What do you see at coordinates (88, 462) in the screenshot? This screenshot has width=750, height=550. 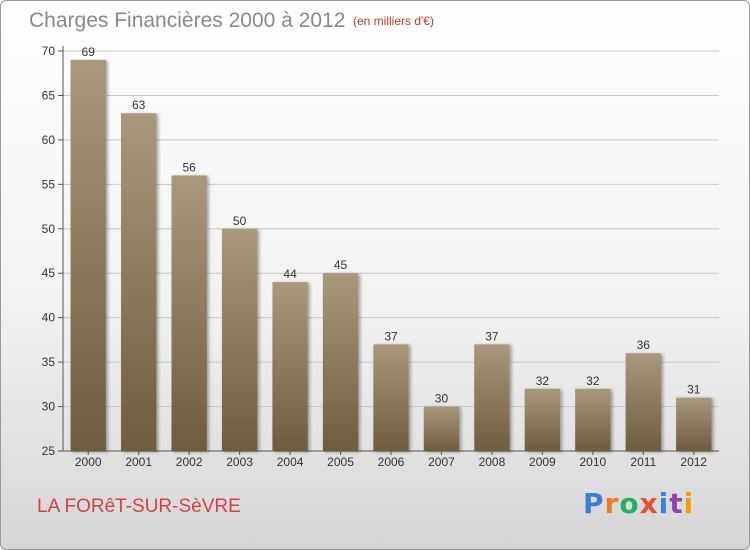 I see `x-tick-label-2000: 2000` at bounding box center [88, 462].